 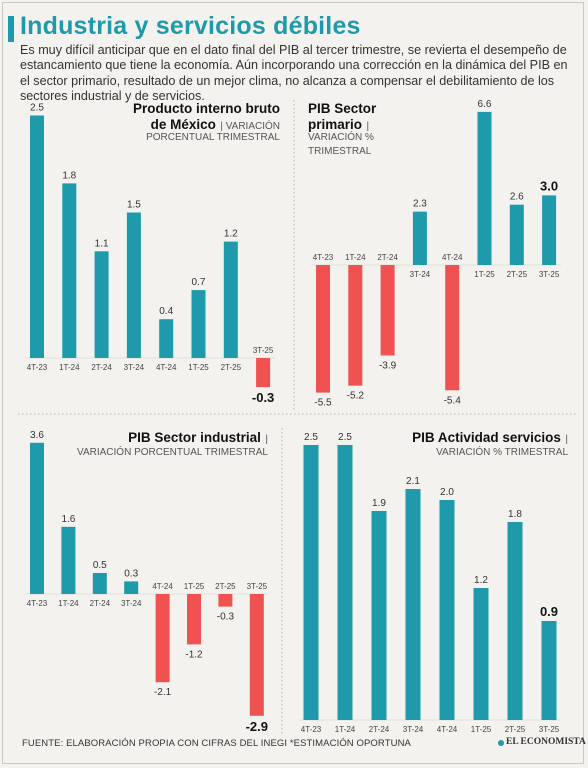 I want to click on panel-3-subtitle: VARIACIÓN PORCENTUAL TRIMESTRAL, so click(x=172, y=452).